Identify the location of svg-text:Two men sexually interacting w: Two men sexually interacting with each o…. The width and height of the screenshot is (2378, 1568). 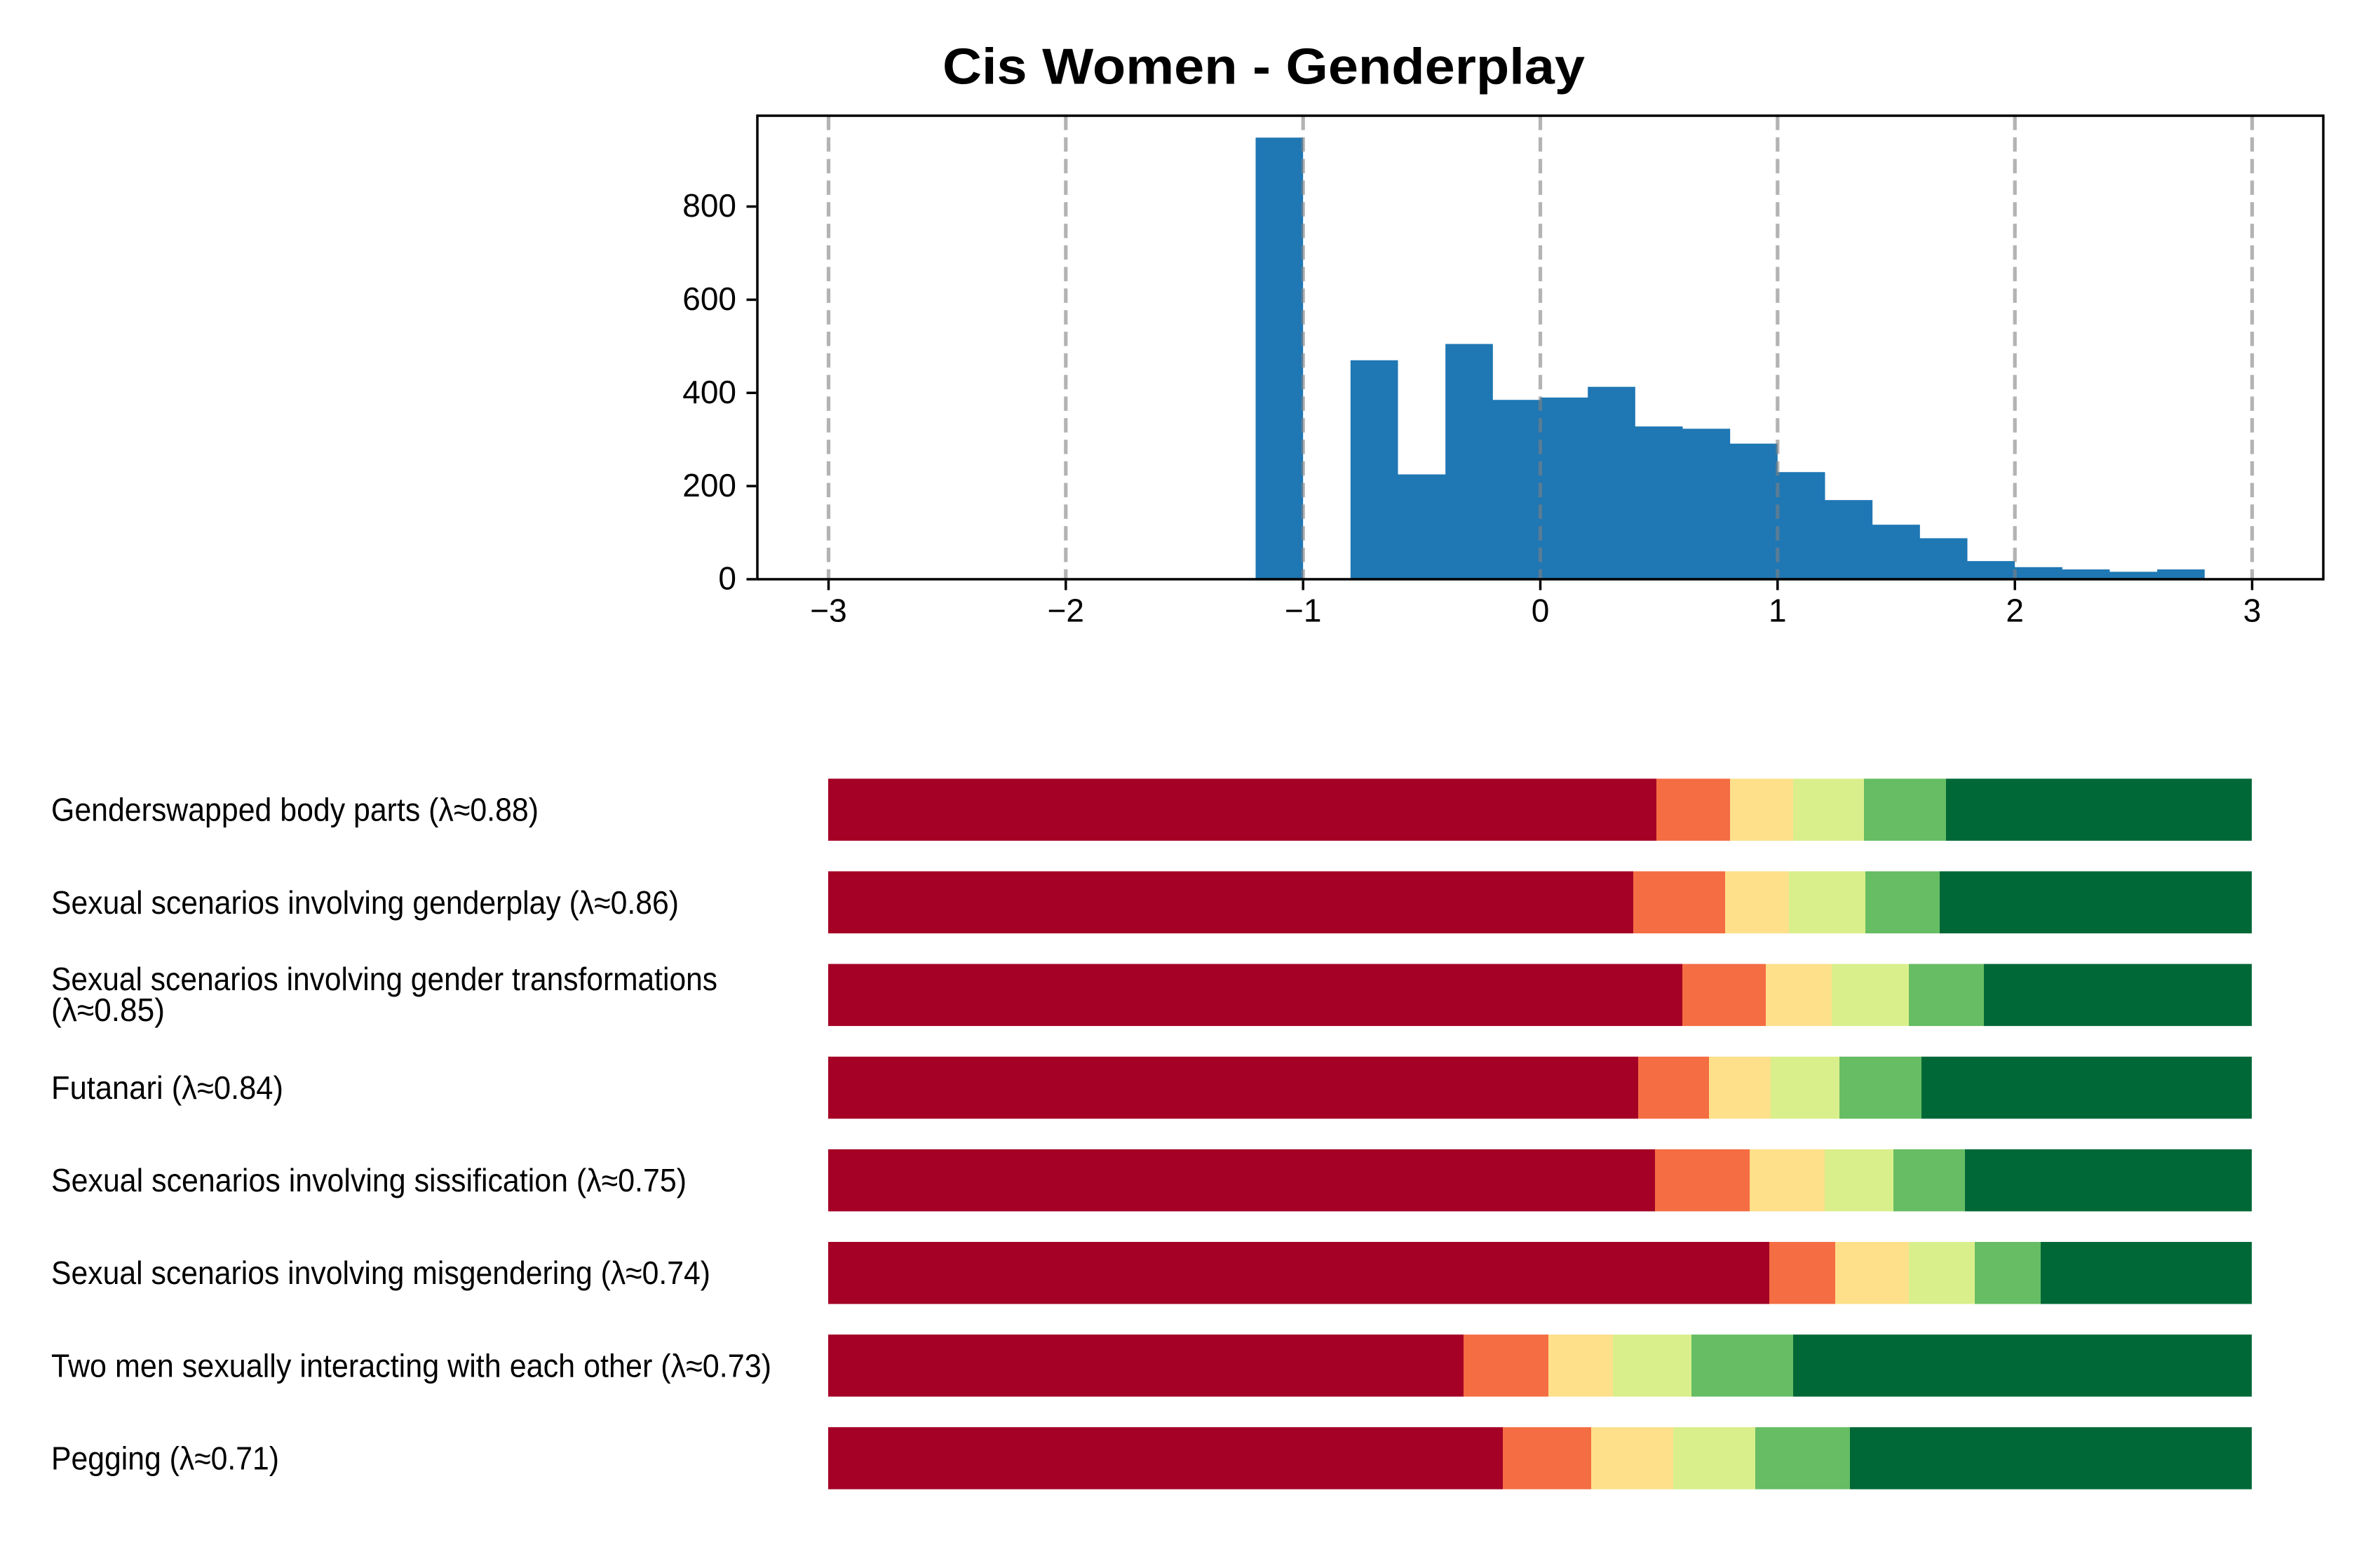
(411, 1365).